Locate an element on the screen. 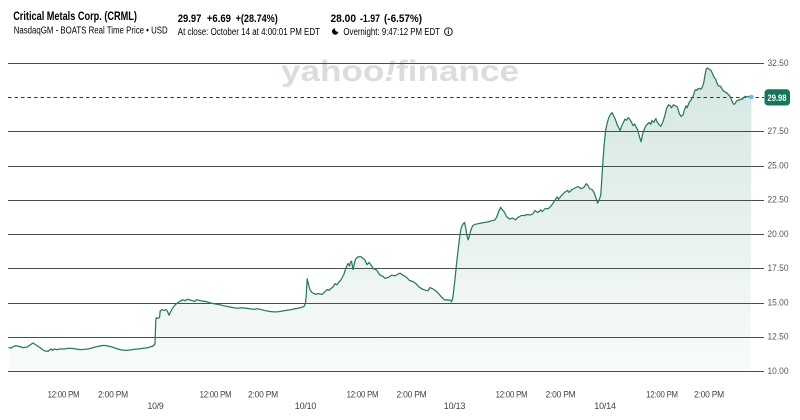  svg-text: 10/9 is located at coordinates (156, 406).